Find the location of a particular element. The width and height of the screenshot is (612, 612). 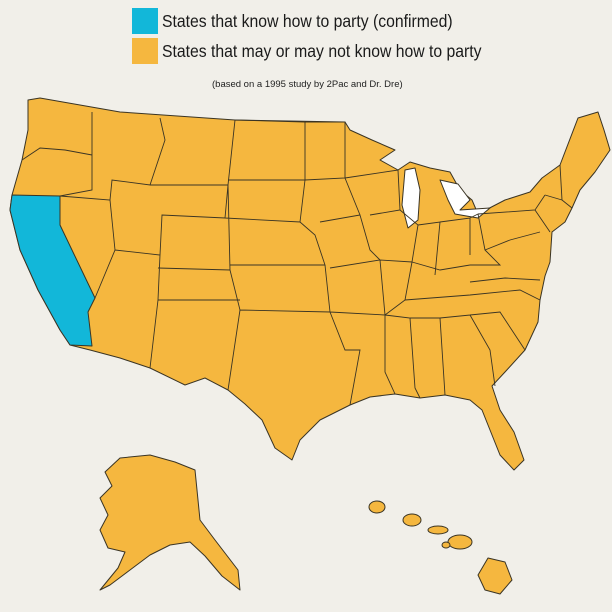

lake-michigan is located at coordinates (411, 198).